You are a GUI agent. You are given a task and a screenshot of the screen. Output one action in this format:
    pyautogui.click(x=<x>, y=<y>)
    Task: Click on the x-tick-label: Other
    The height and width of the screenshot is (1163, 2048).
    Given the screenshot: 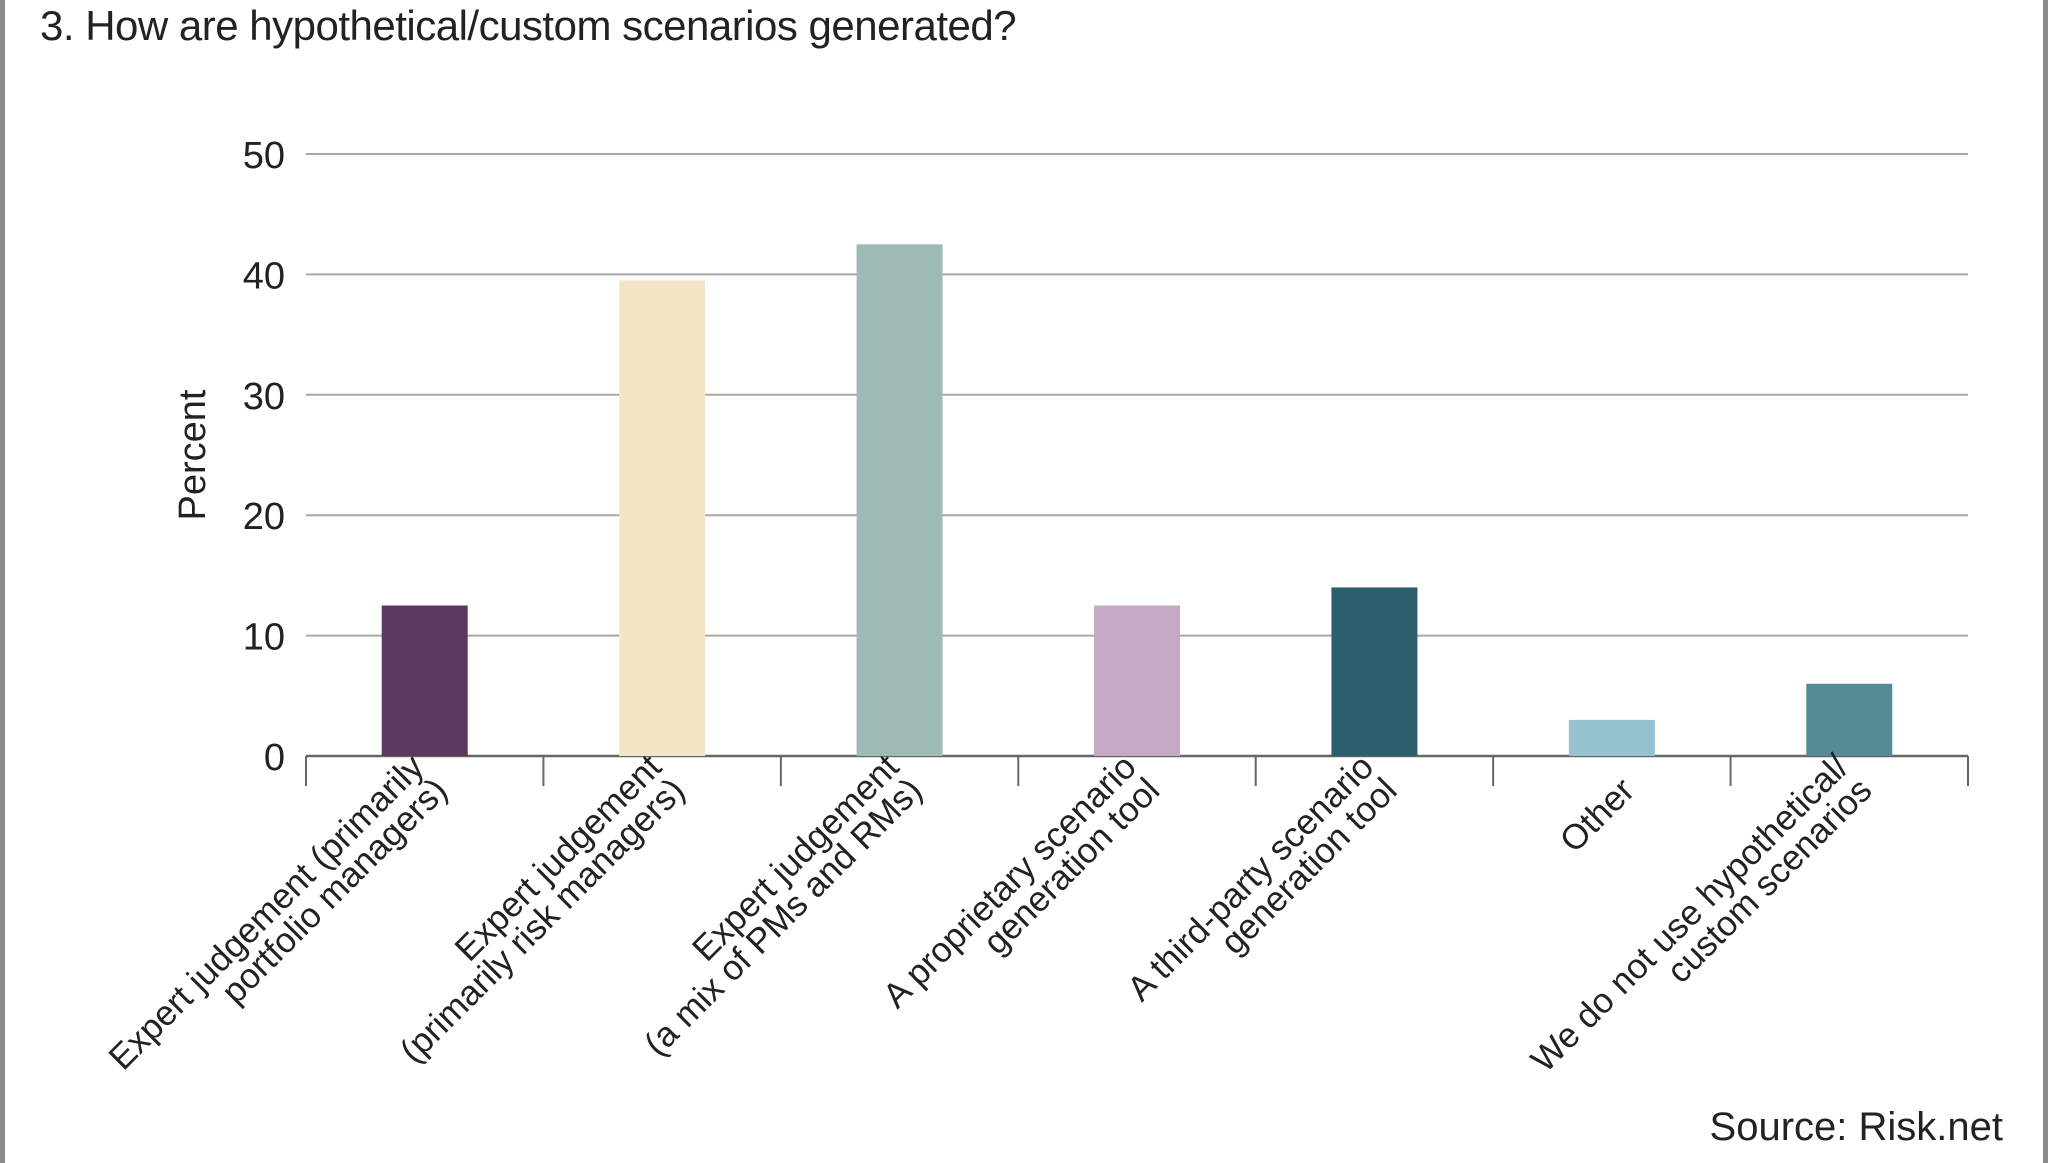 What is the action you would take?
    pyautogui.click(x=1598, y=815)
    